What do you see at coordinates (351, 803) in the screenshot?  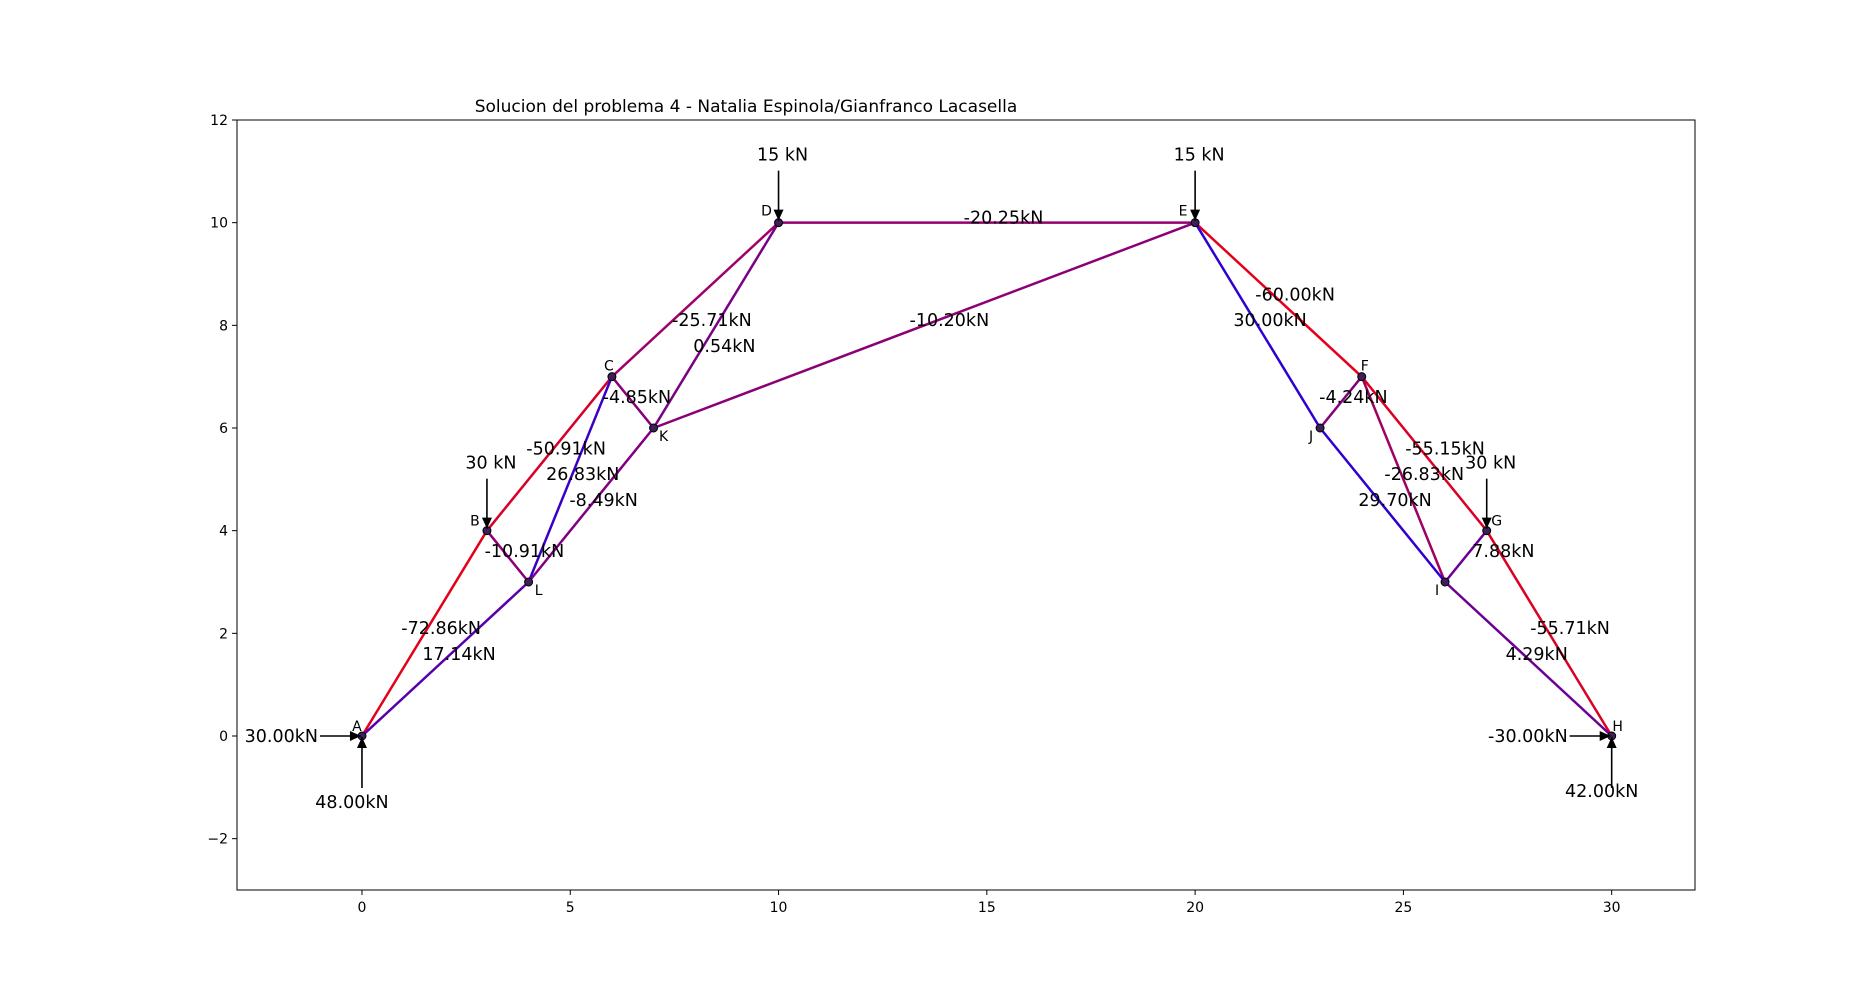 I see `reaction-v-label-A: 48.00kN` at bounding box center [351, 803].